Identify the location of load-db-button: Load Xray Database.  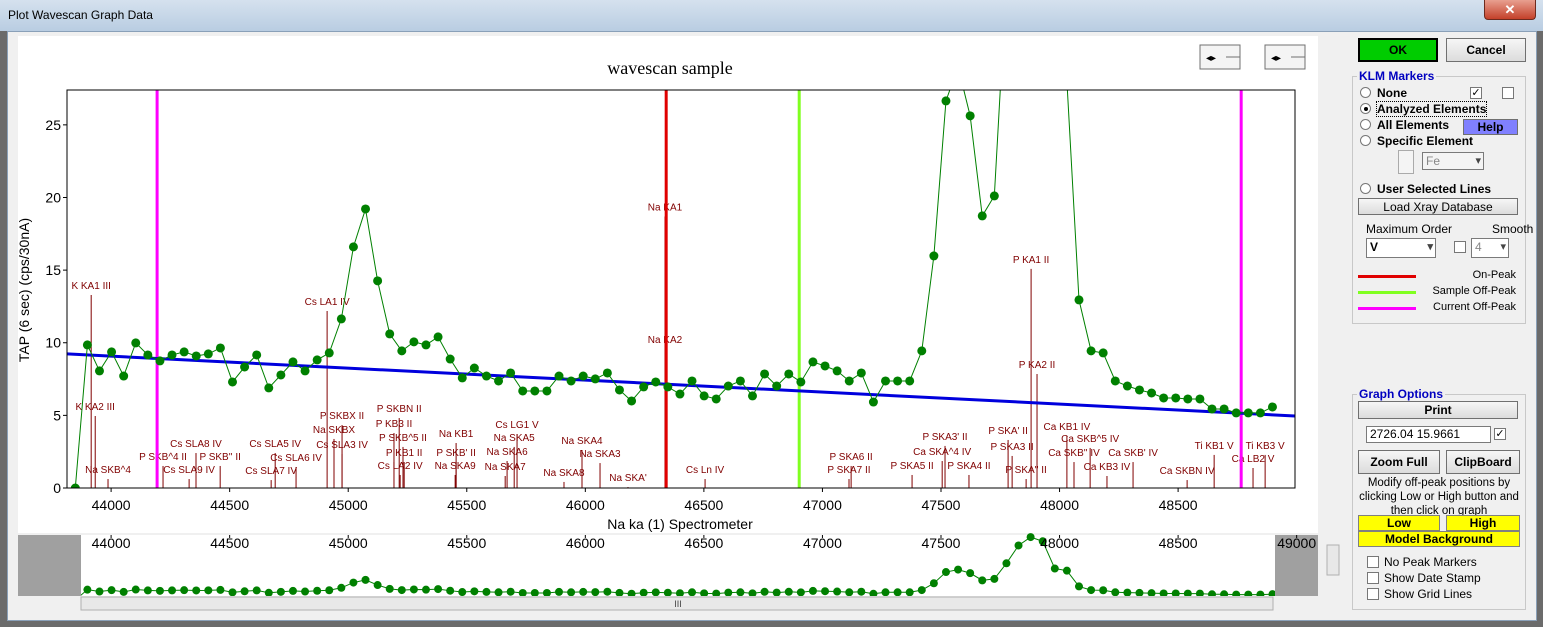
(1438, 206).